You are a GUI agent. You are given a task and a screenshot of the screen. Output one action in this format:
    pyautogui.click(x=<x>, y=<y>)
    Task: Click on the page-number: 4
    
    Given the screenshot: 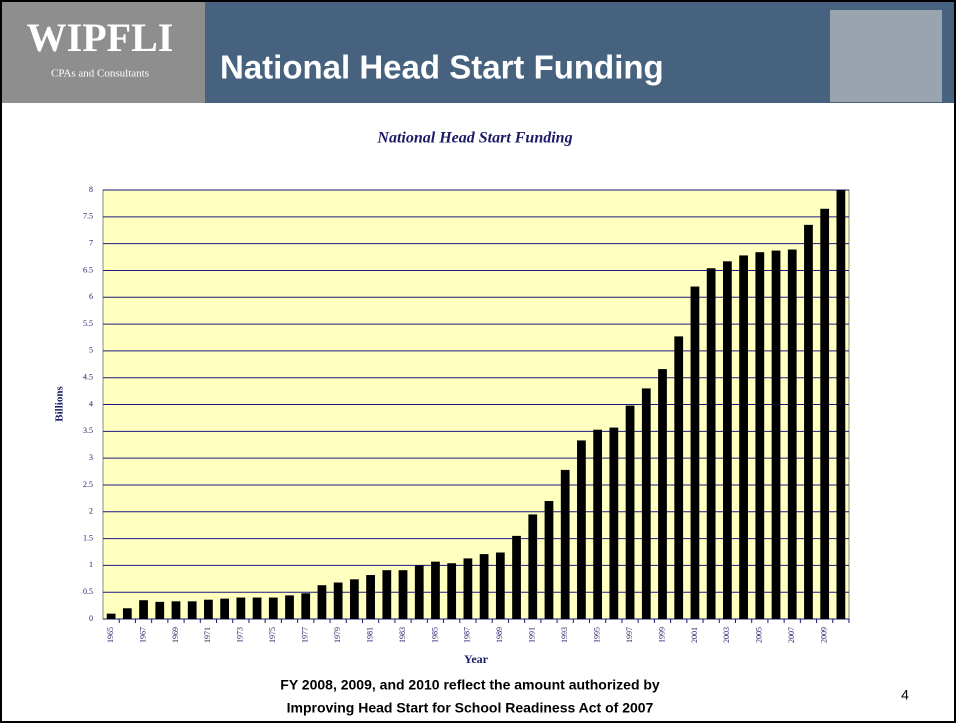 What is the action you would take?
    pyautogui.click(x=905, y=695)
    